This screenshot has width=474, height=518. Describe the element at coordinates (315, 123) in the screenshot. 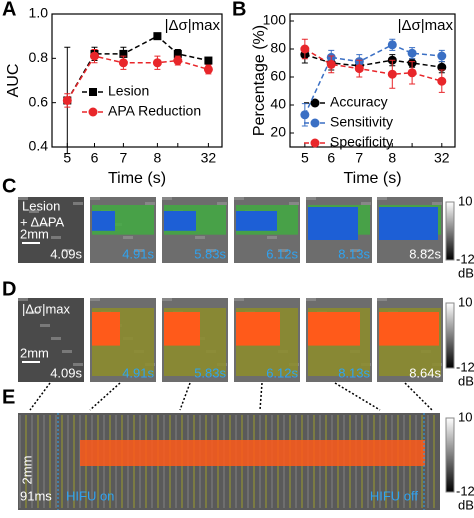

I see `legend-marker` at that location.